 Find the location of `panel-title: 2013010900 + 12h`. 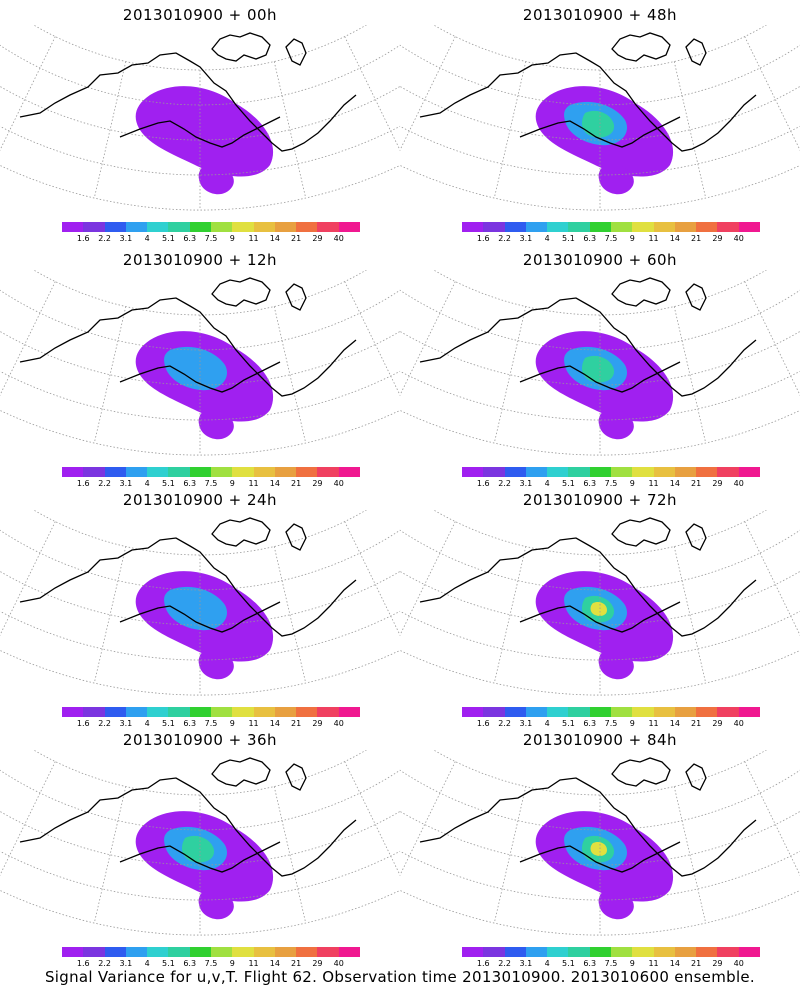

panel-title: 2013010900 + 12h is located at coordinates (200, 260).